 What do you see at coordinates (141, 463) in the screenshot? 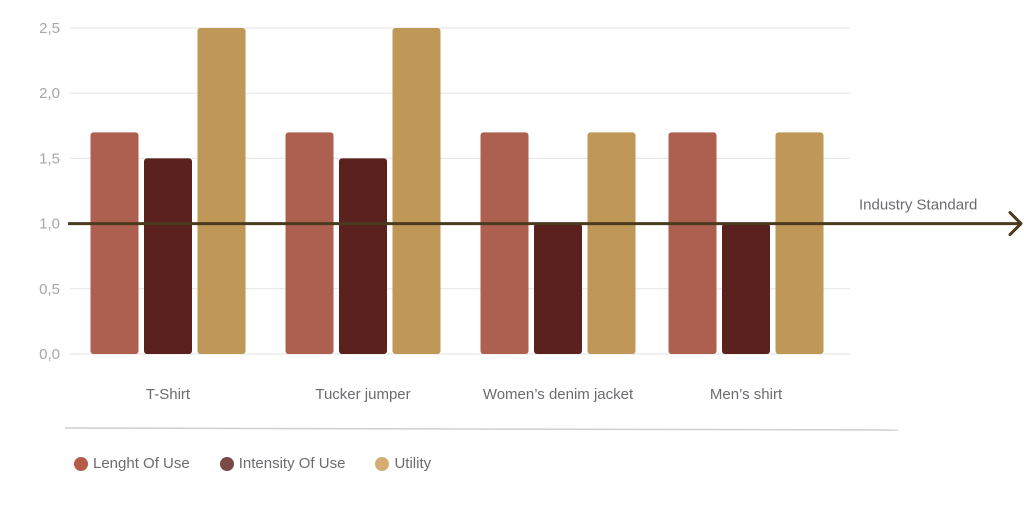
I see `legend-label: Lenght Of Use` at bounding box center [141, 463].